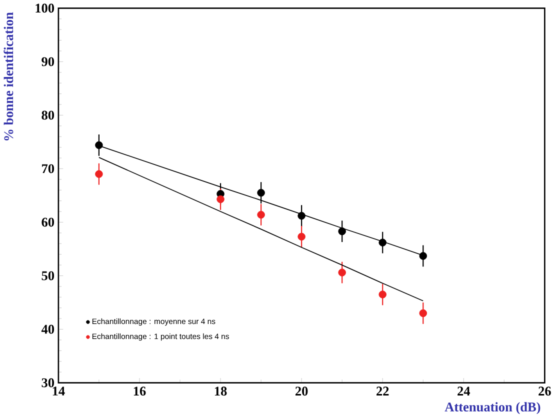 This screenshot has width=555, height=418. Describe the element at coordinates (48, 222) in the screenshot. I see `y-tick-label: 60` at that location.